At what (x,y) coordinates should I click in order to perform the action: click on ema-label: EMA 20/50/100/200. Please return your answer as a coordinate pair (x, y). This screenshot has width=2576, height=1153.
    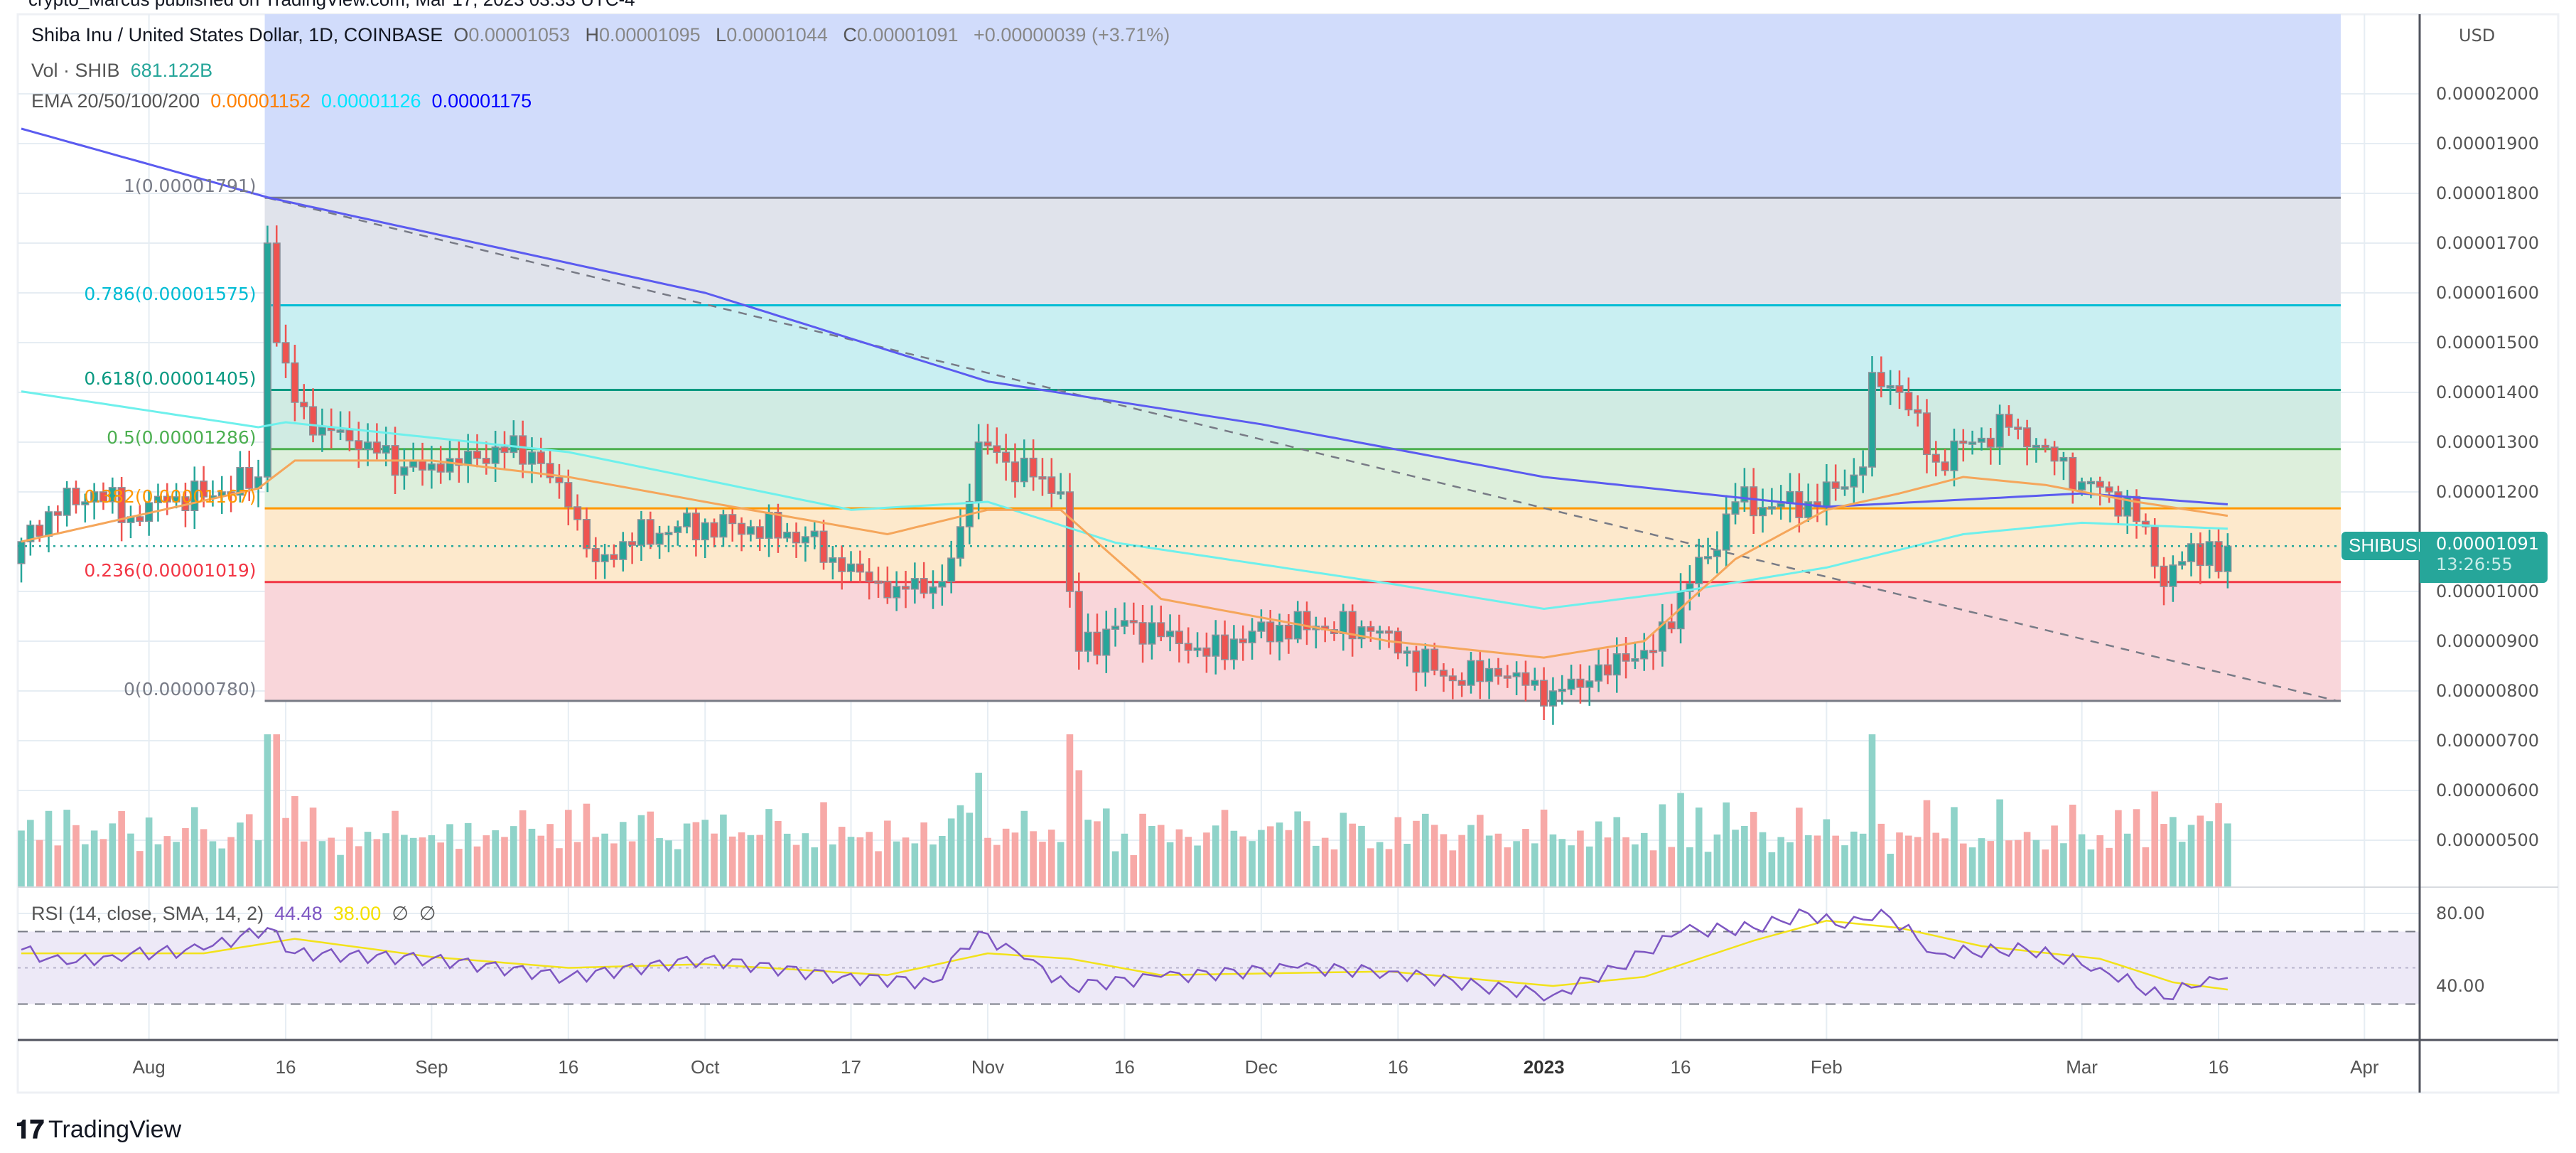
    Looking at the image, I should click on (115, 101).